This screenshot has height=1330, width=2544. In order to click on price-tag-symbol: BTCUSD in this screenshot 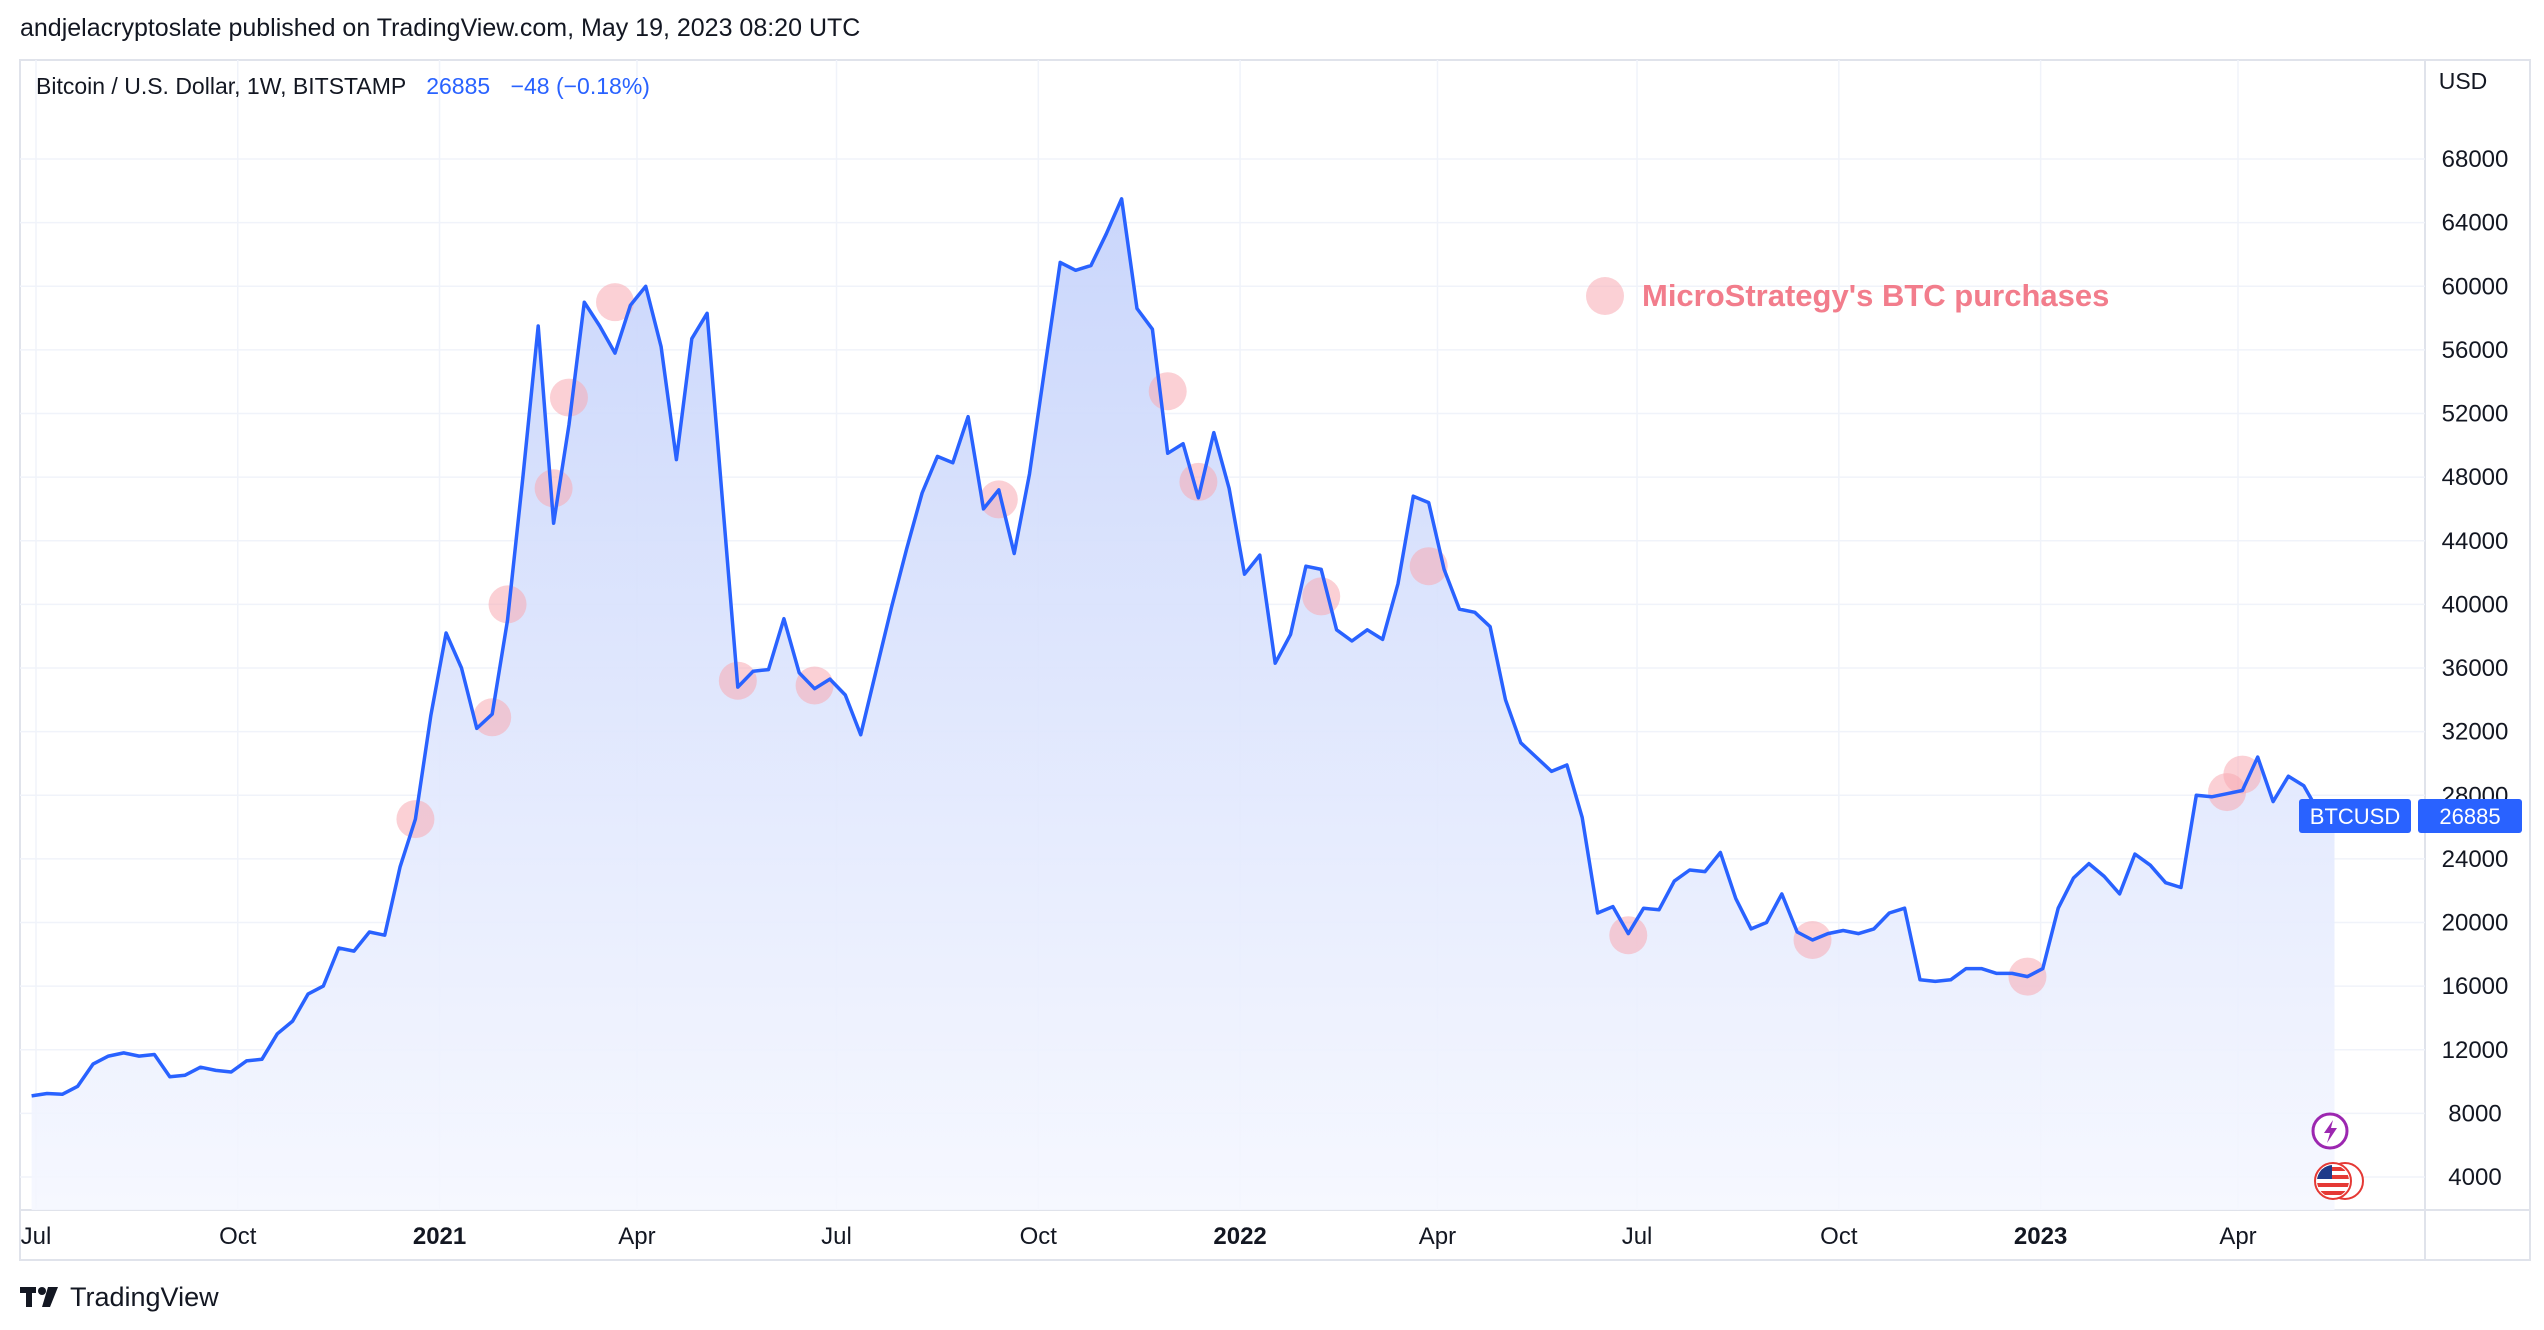, I will do `click(2355, 816)`.